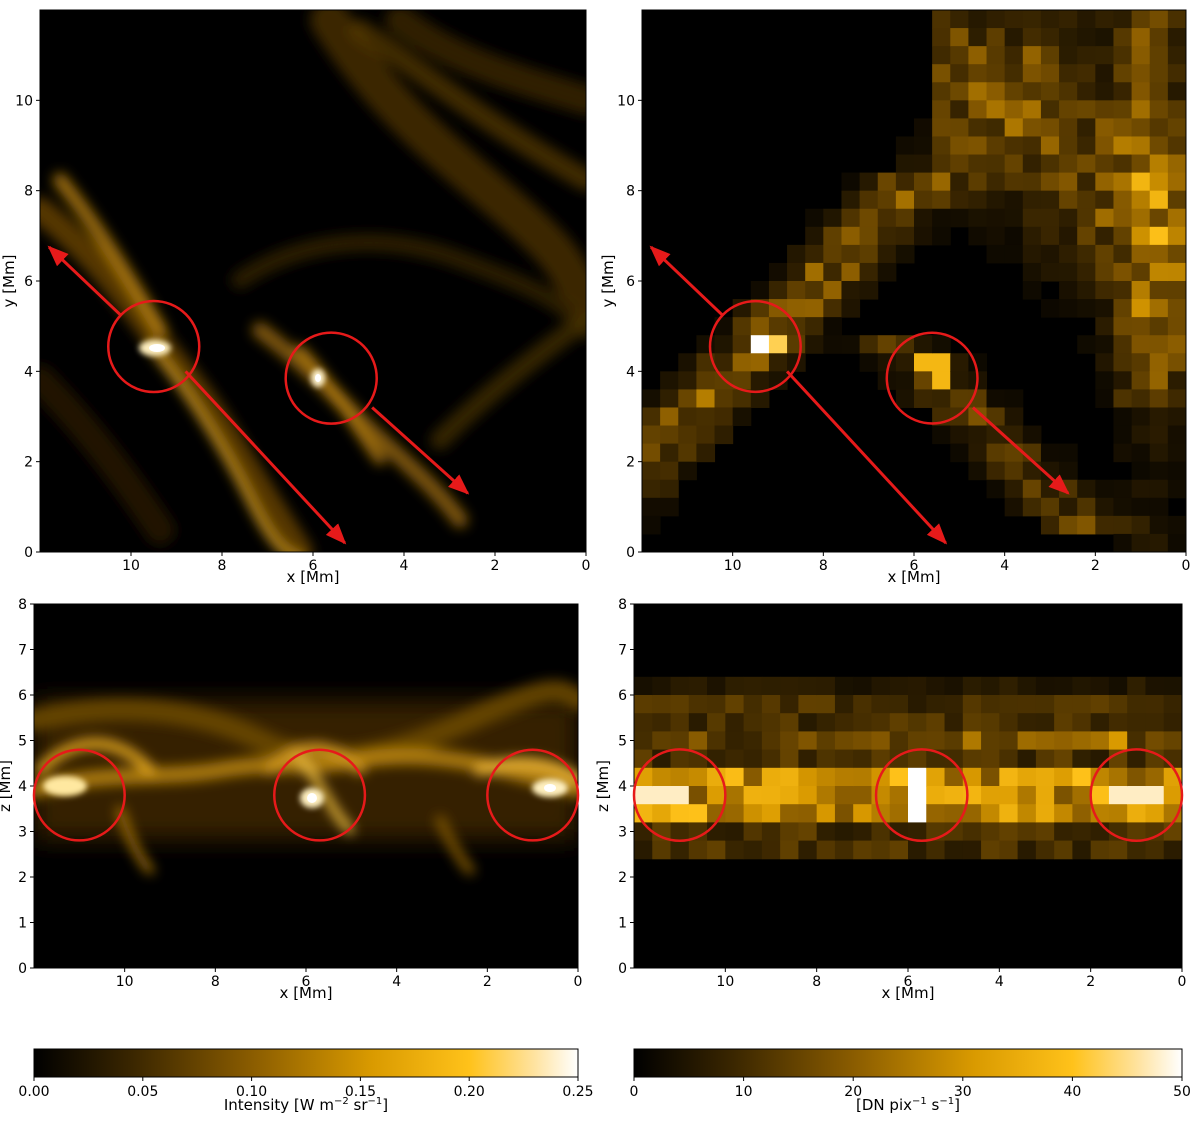  What do you see at coordinates (28, 463) in the screenshot?
I see `y-tick-label: 2` at bounding box center [28, 463].